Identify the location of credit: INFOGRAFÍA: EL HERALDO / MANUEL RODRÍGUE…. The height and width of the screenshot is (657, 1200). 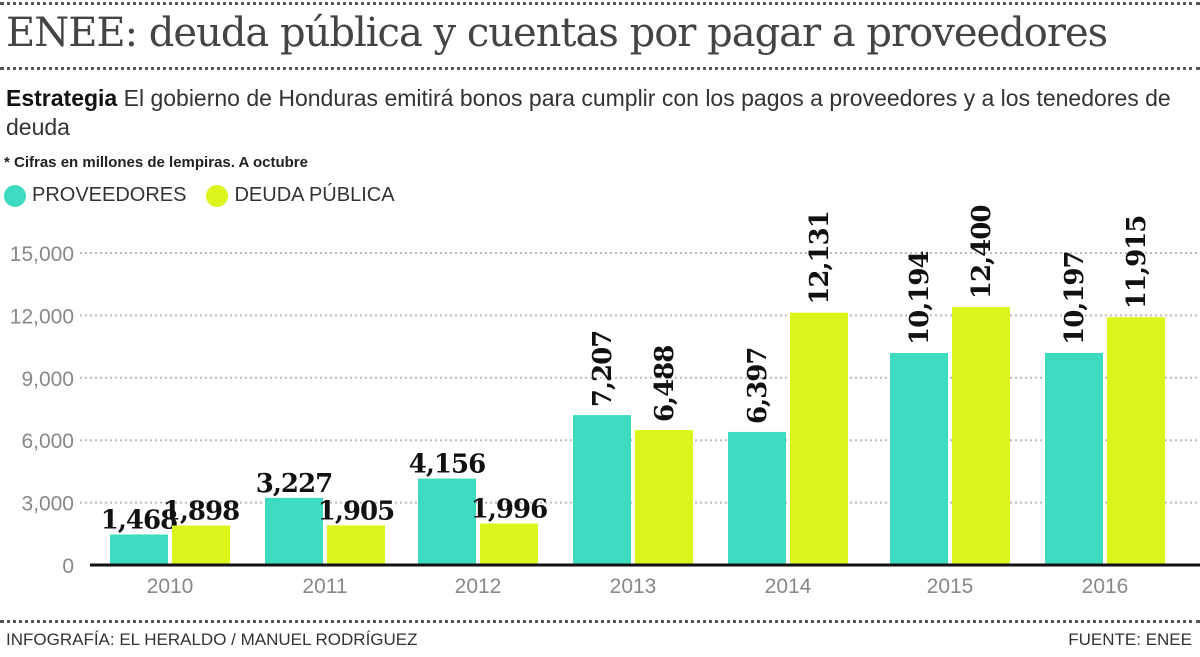
(212, 639).